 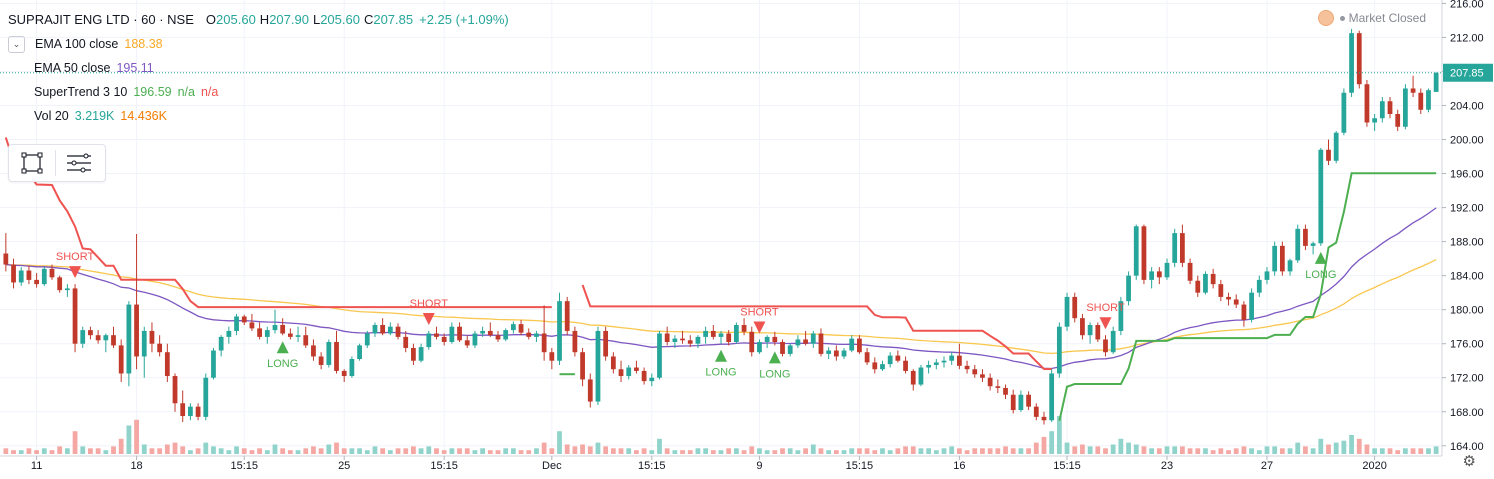 I want to click on indicator-supertrend: SuperTrend 3 10 196.59 n/a n/a, so click(x=258, y=92).